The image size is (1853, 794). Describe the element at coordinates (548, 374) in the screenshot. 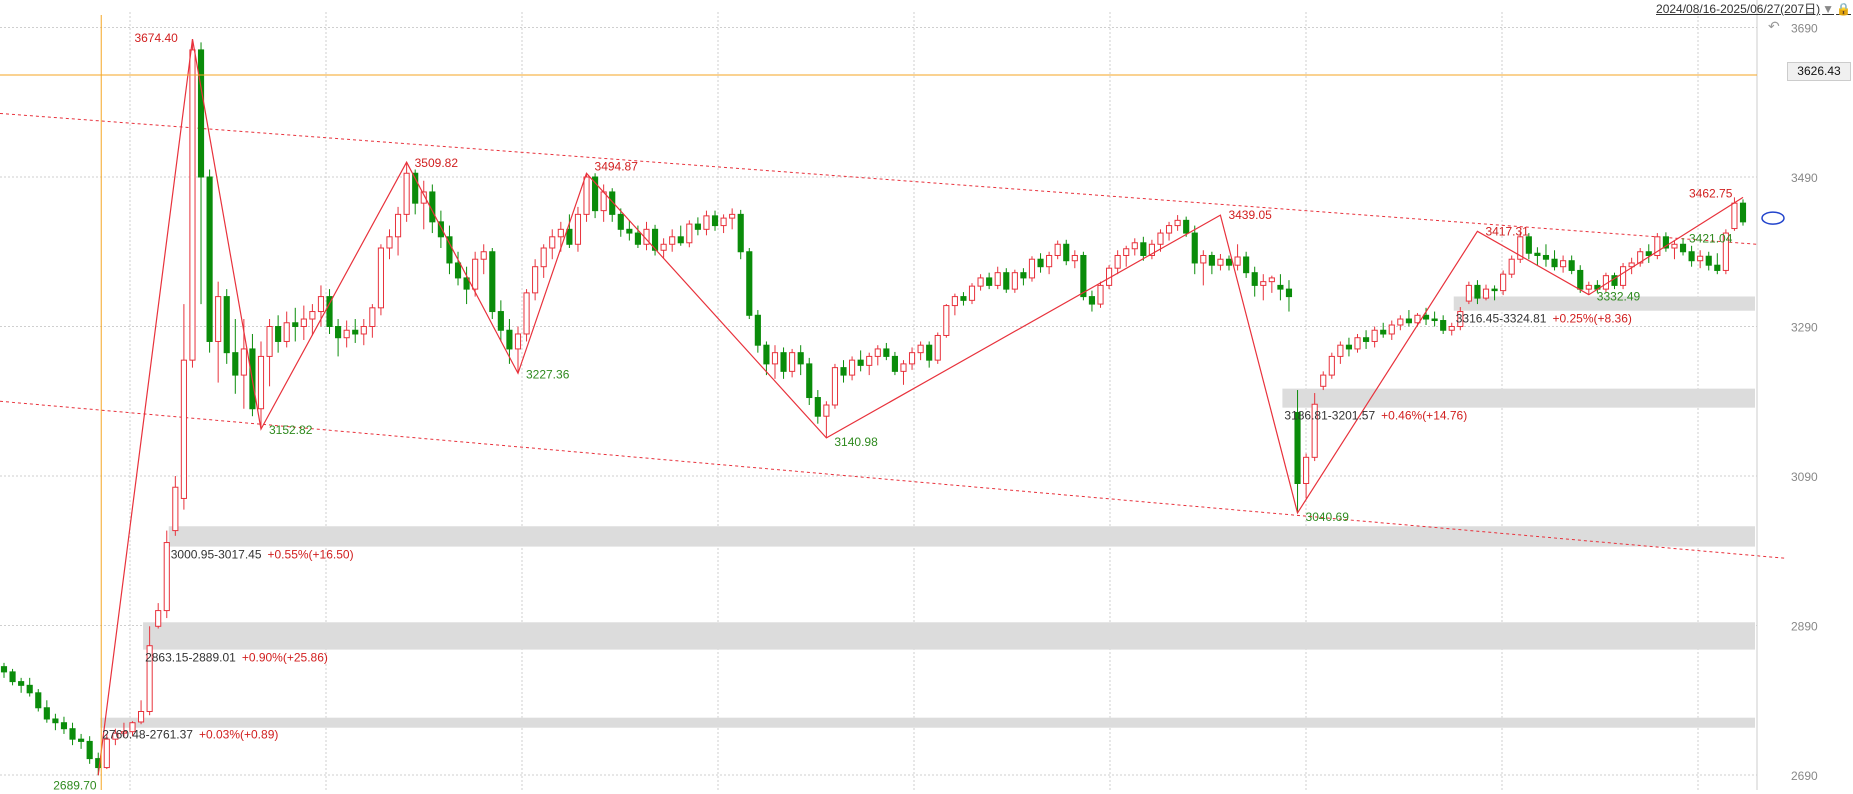

I see `swing-label-low: 3227.36` at that location.